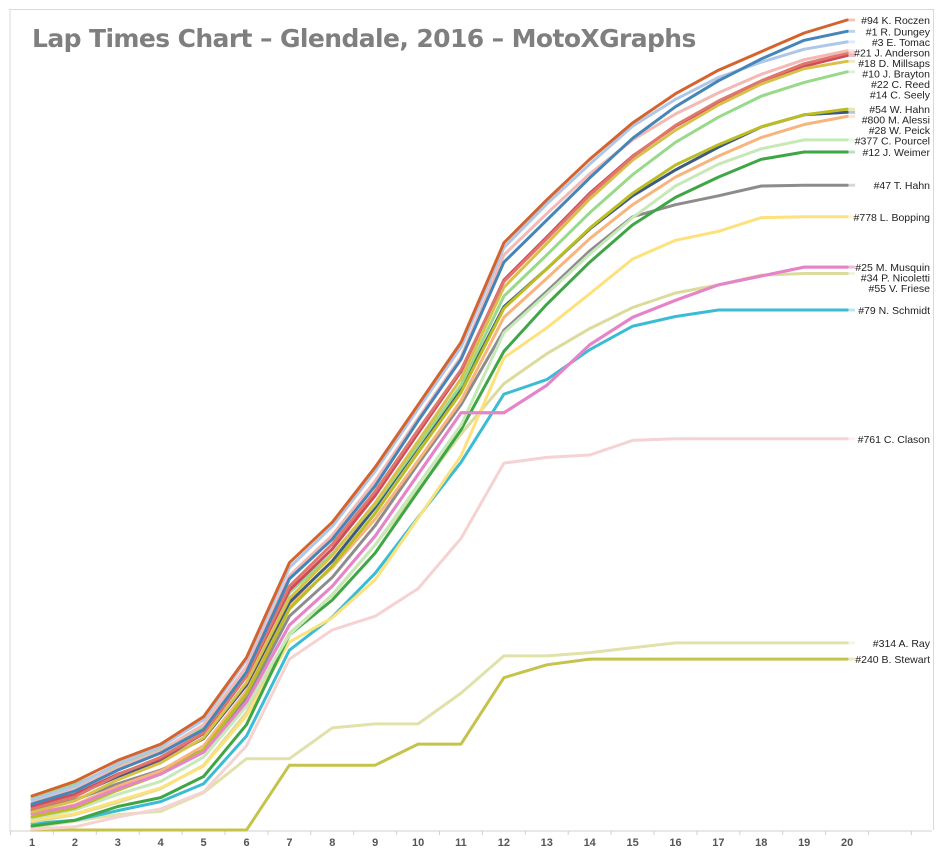  Describe the element at coordinates (892, 268) in the screenshot. I see `series-label: #25 M. Musquin` at that location.